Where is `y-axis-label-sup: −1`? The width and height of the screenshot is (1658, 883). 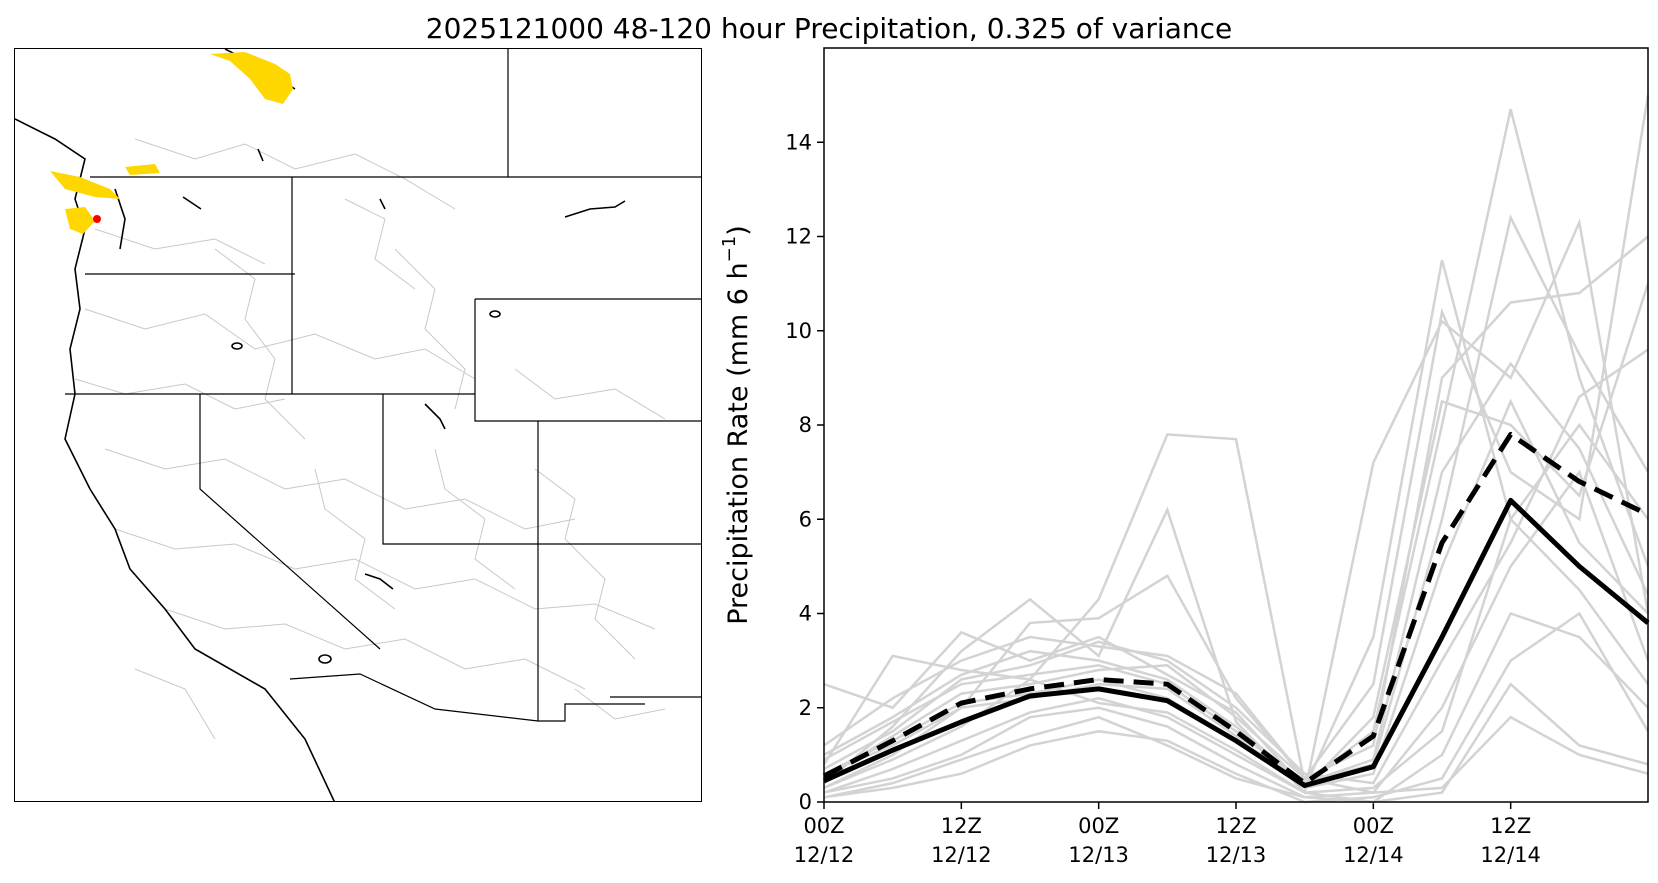 y-axis-label-sup: −1 is located at coordinates (729, 249).